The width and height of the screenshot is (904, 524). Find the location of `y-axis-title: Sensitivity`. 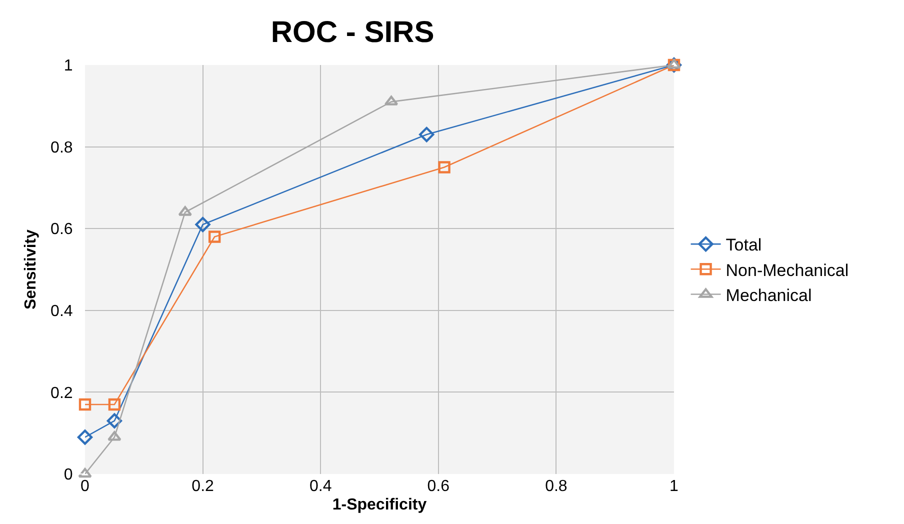

y-axis-title: Sensitivity is located at coordinates (31, 269).